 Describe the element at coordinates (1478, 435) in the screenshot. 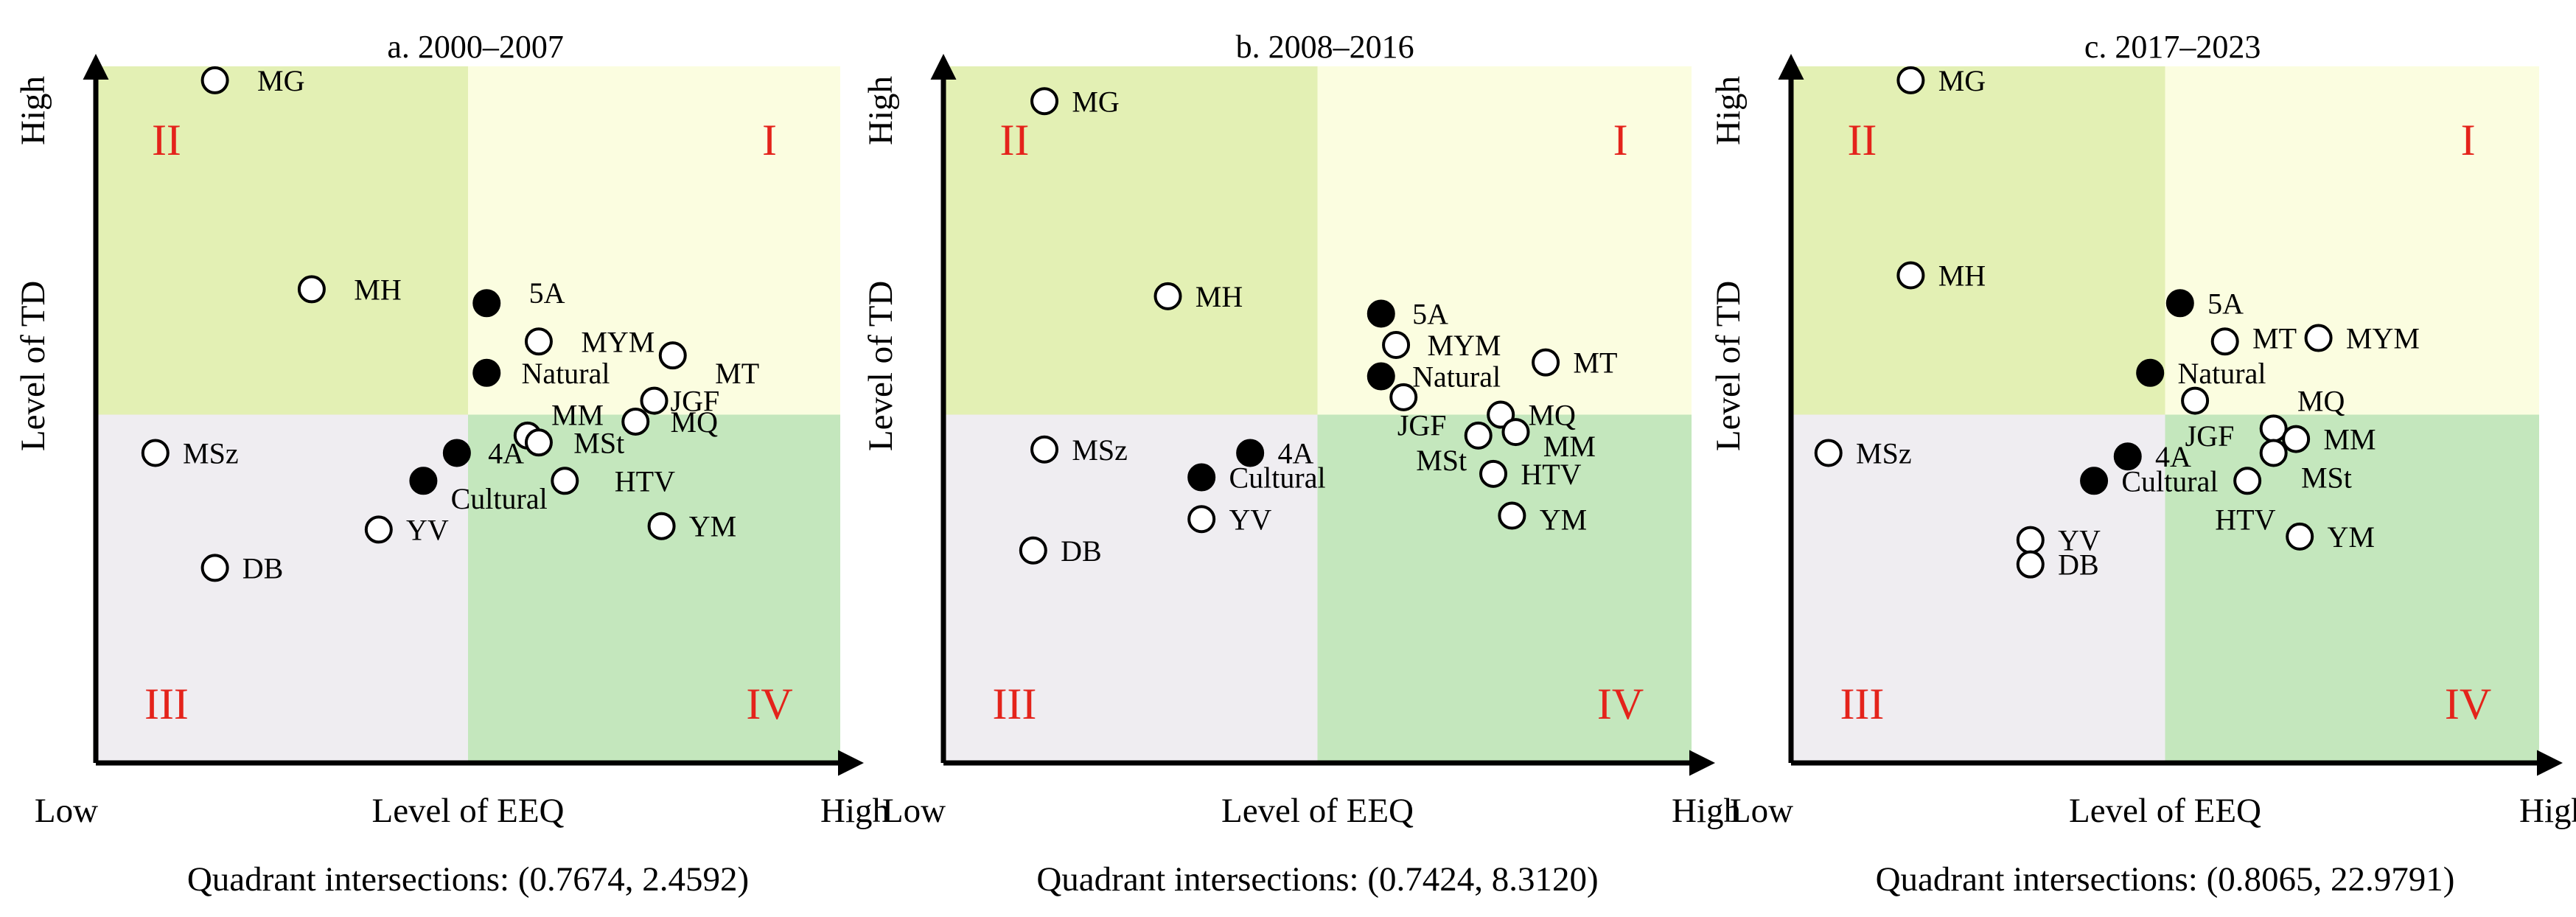

I see `scatter-point-mst` at that location.